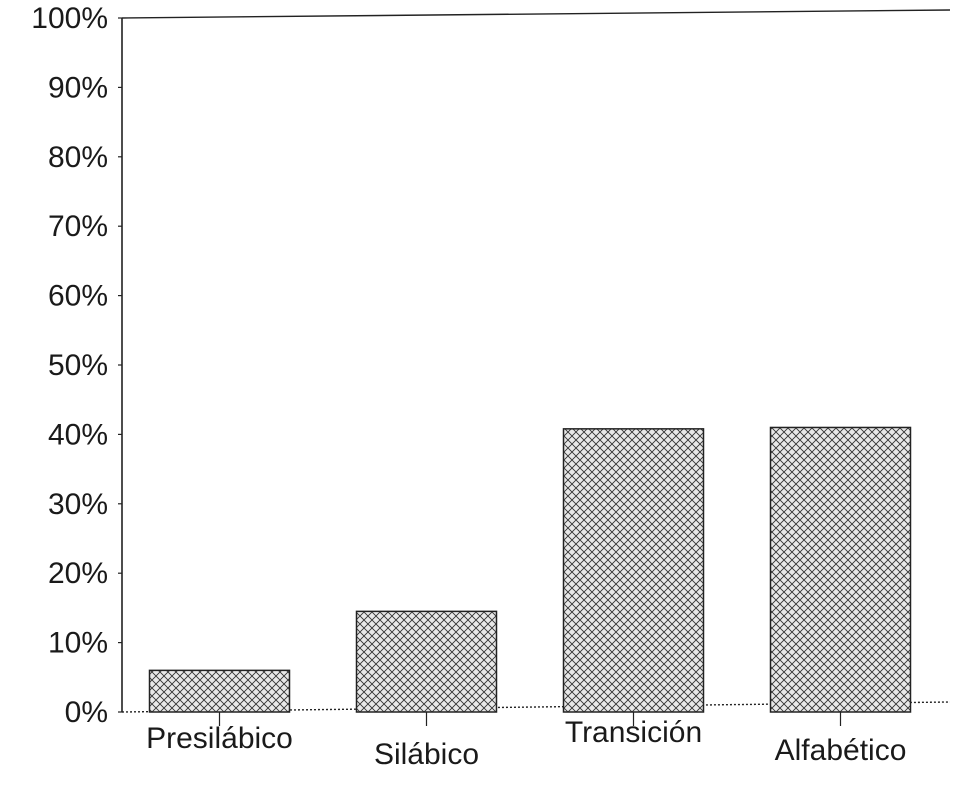 Image resolution: width=953 pixels, height=786 pixels. Describe the element at coordinates (69, 18) in the screenshot. I see `y-tick-label: 100%` at that location.